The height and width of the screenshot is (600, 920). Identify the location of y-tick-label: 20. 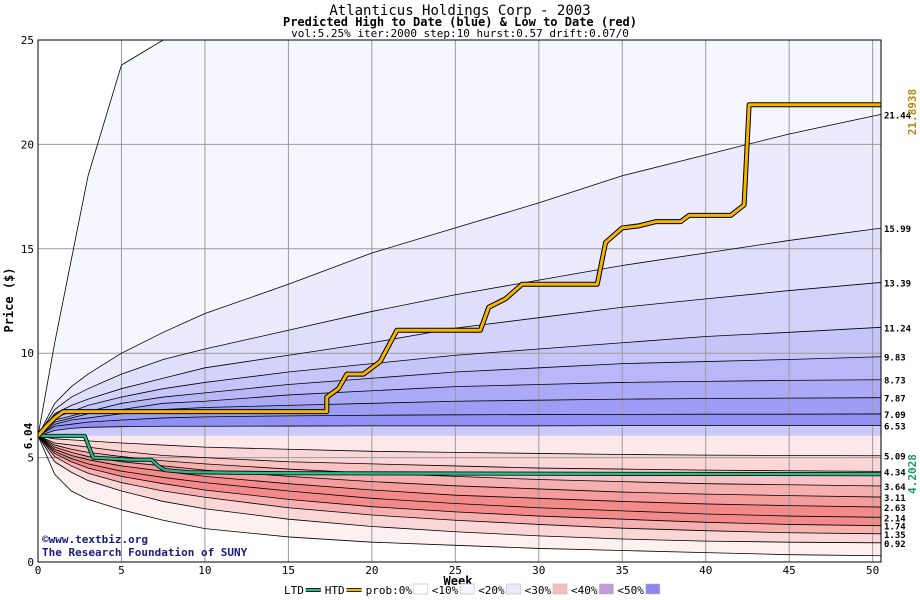
(27, 144).